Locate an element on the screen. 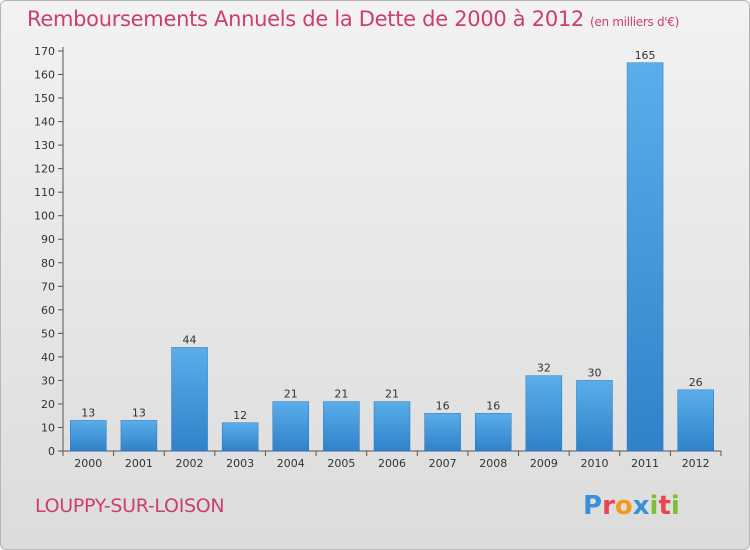 This screenshot has height=550, width=750. commune-name: LOUPPY-SUR-LOISON is located at coordinates (130, 506).